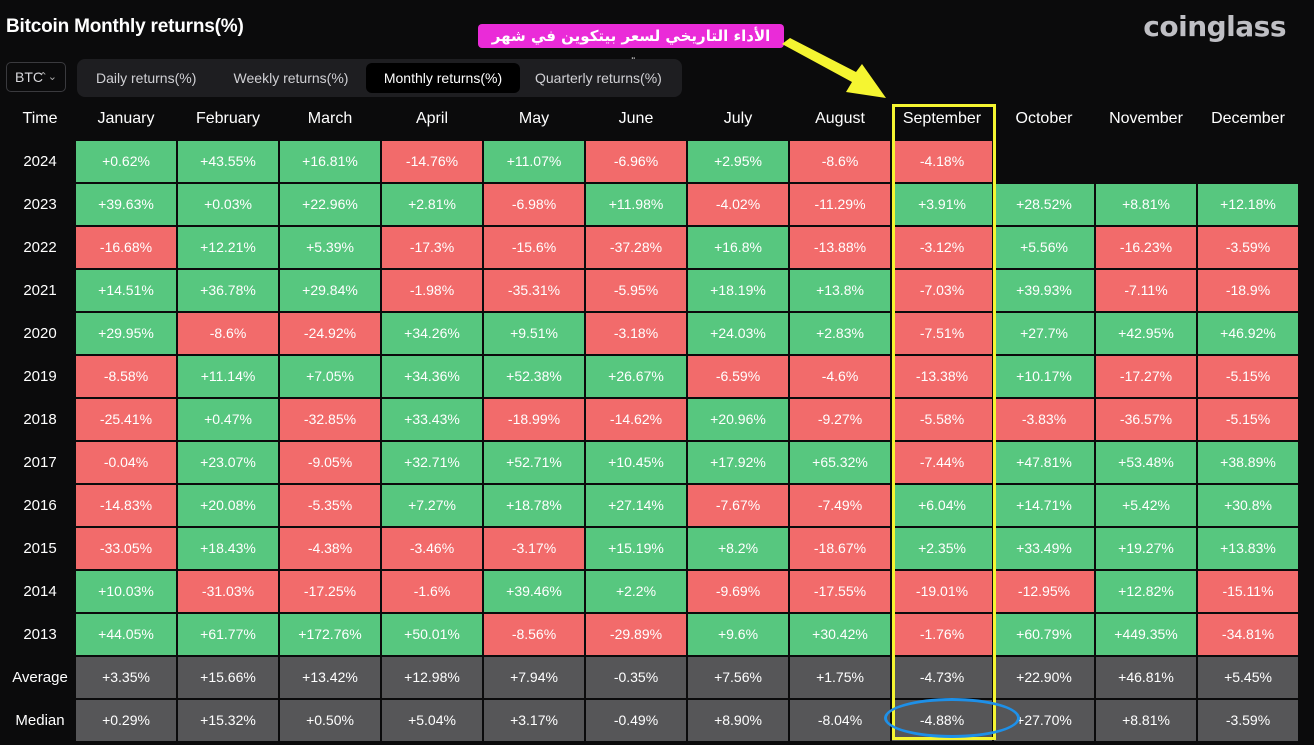  What do you see at coordinates (432, 247) in the screenshot?
I see `return-cell: -17.3%` at bounding box center [432, 247].